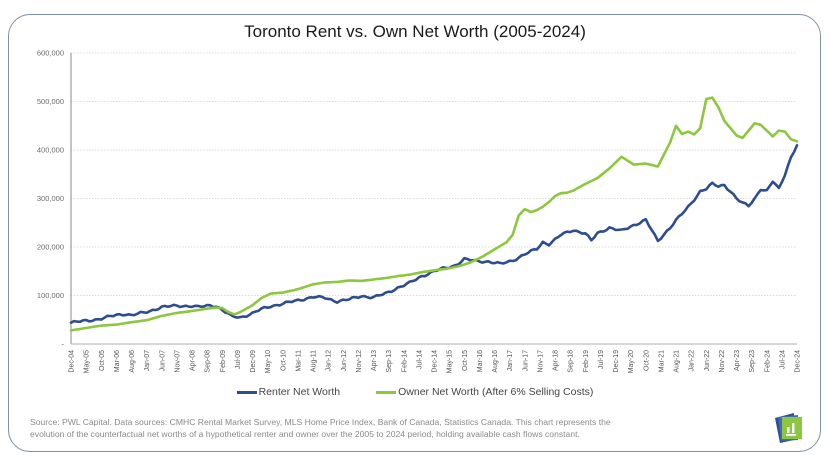 This screenshot has height=460, width=830. What do you see at coordinates (646, 360) in the screenshot?
I see `x-tick-label: Oct-20` at bounding box center [646, 360].